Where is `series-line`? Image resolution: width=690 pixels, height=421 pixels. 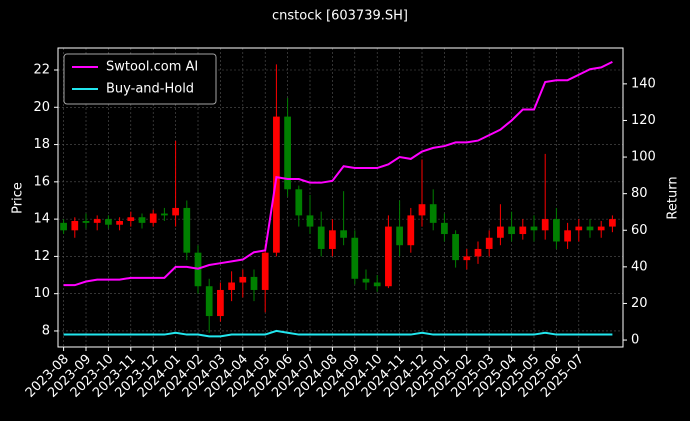
series-line is located at coordinates (338, 333).